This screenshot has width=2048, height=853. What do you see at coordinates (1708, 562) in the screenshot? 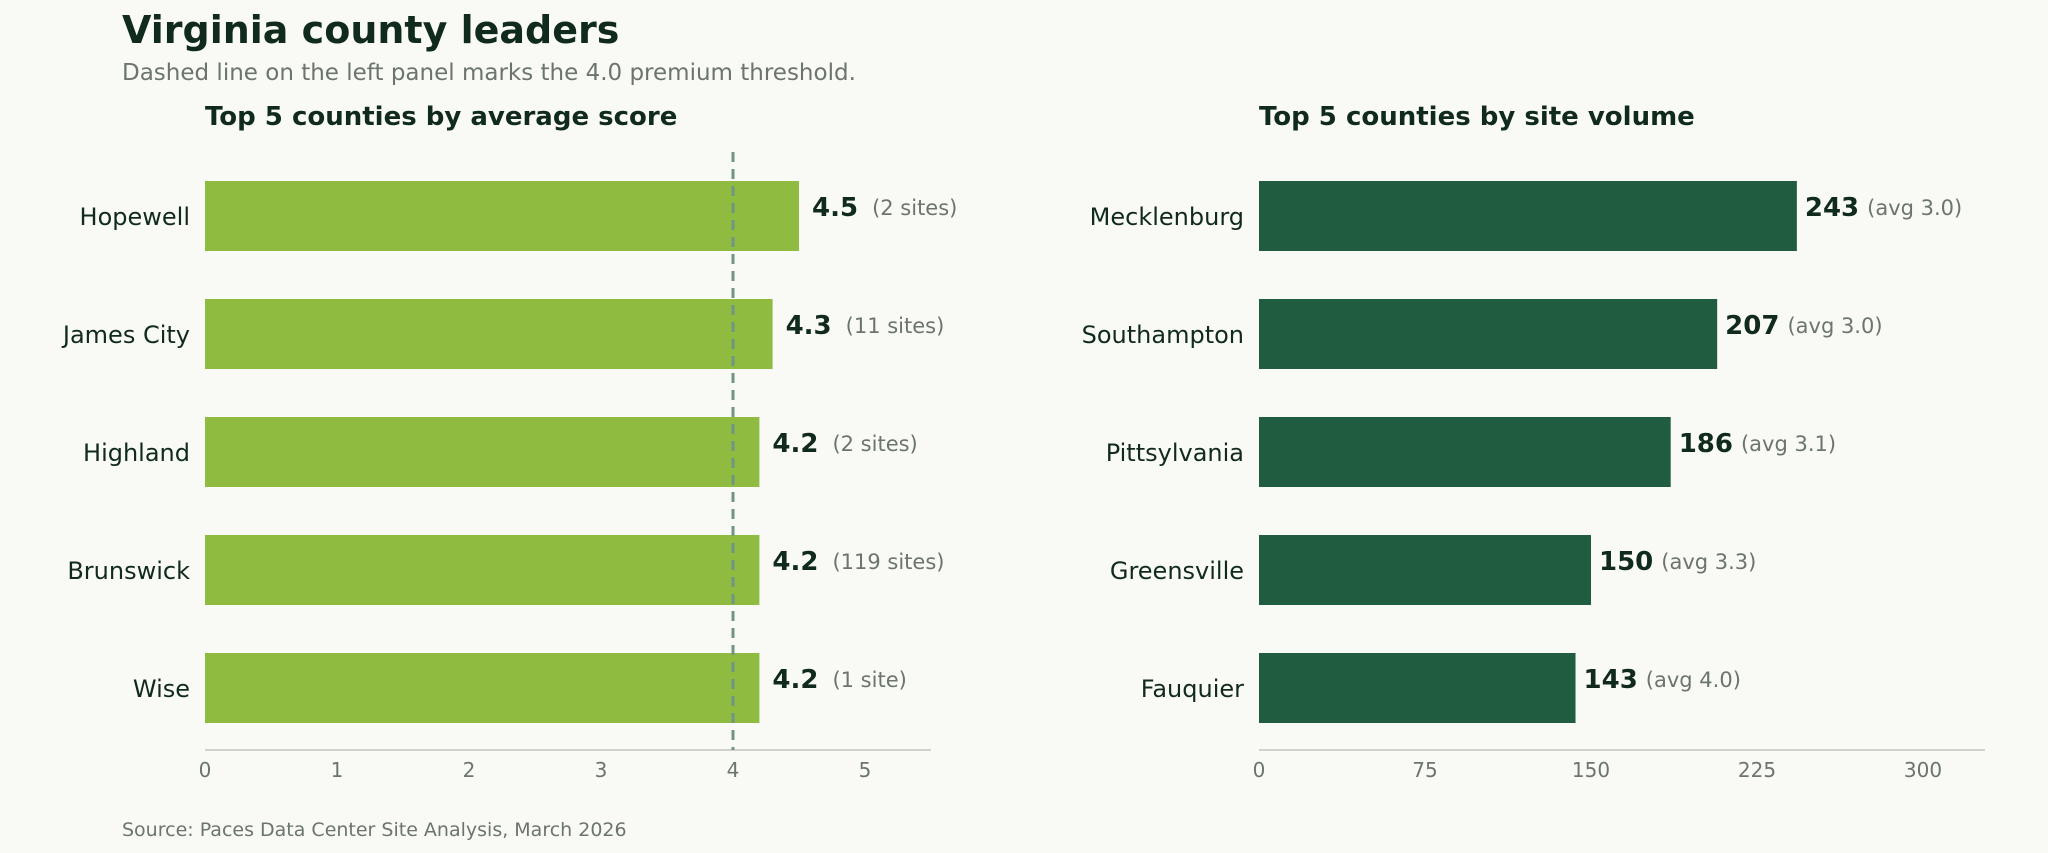
I see `volume-annotation-label: (avg 3.3)` at bounding box center [1708, 562].